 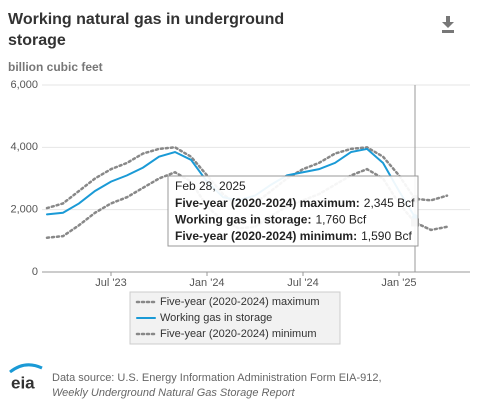 What do you see at coordinates (386, 236) in the screenshot?
I see `tooltip-value: 1,590 Bcf` at bounding box center [386, 236].